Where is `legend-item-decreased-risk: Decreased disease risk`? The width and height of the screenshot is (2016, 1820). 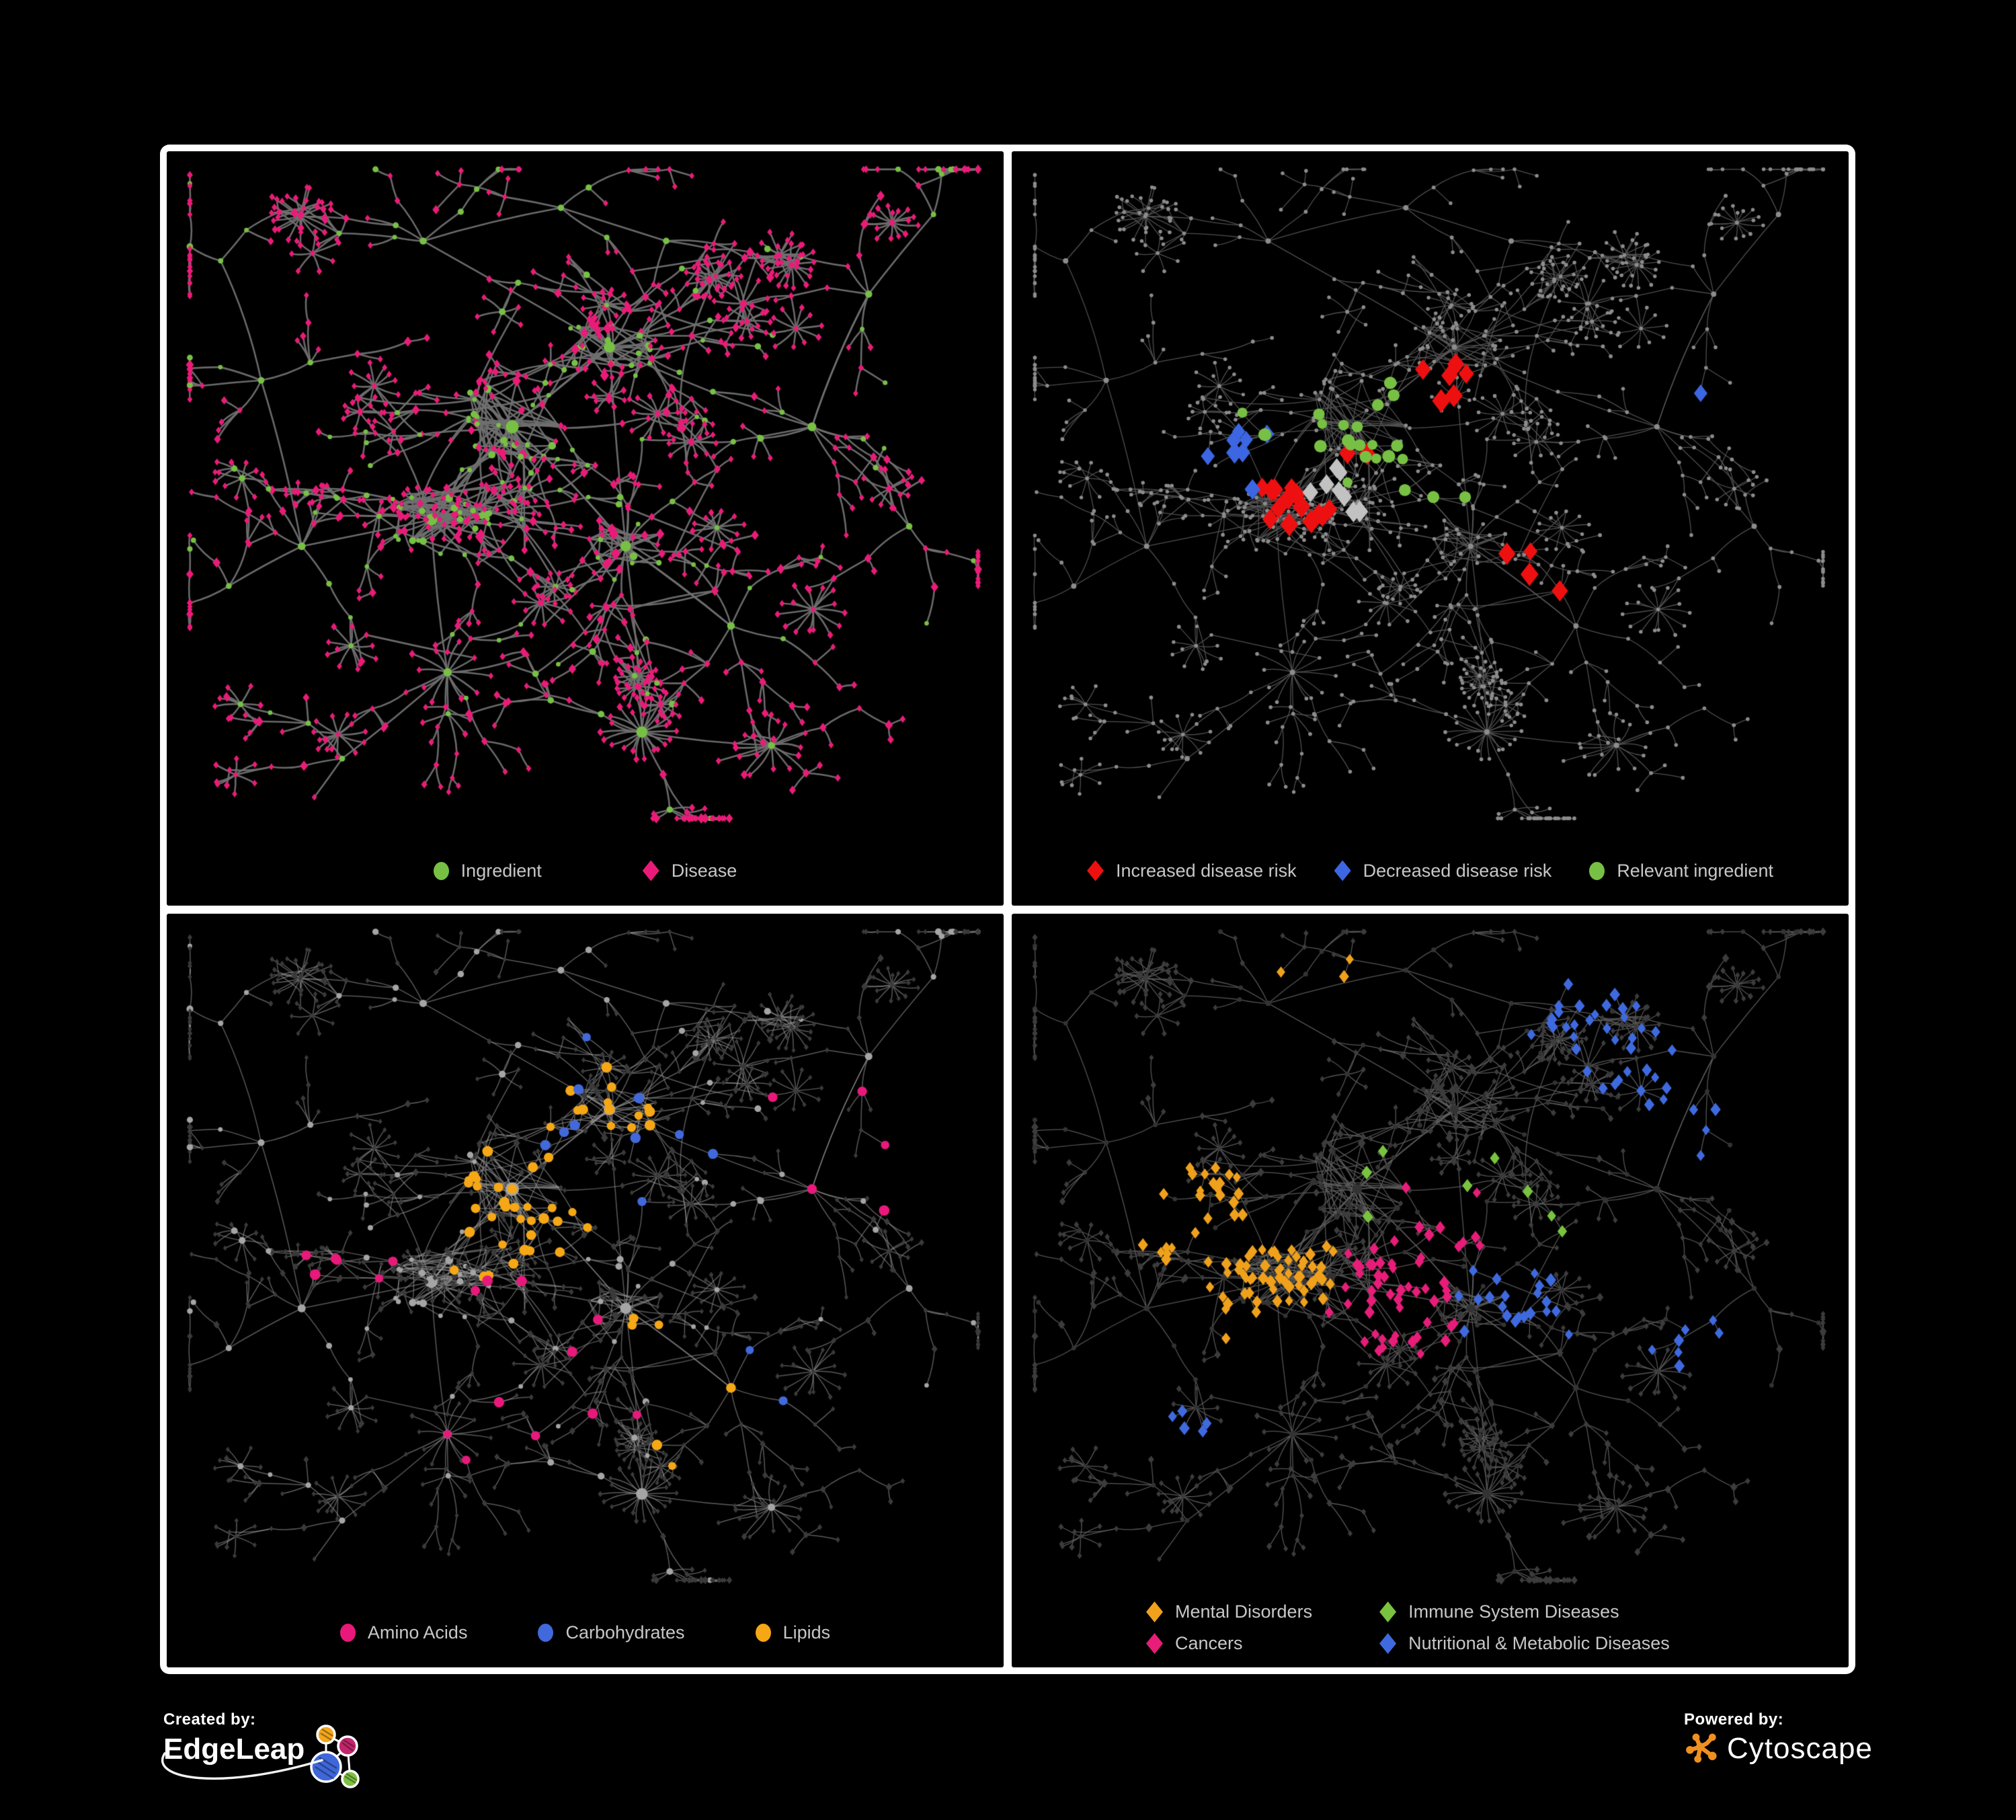
legend-item-decreased-risk: Decreased disease risk is located at coordinates (1443, 870).